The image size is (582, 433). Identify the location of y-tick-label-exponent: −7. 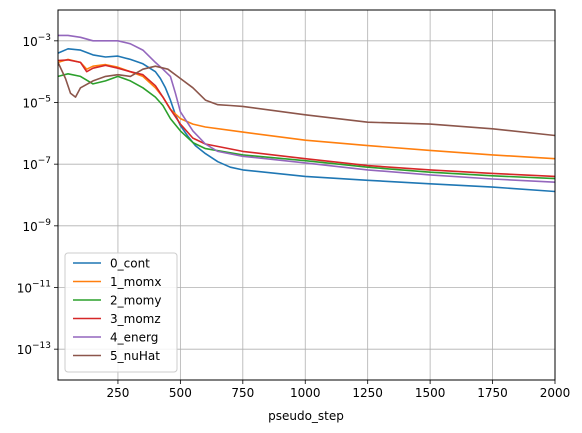
(44, 161).